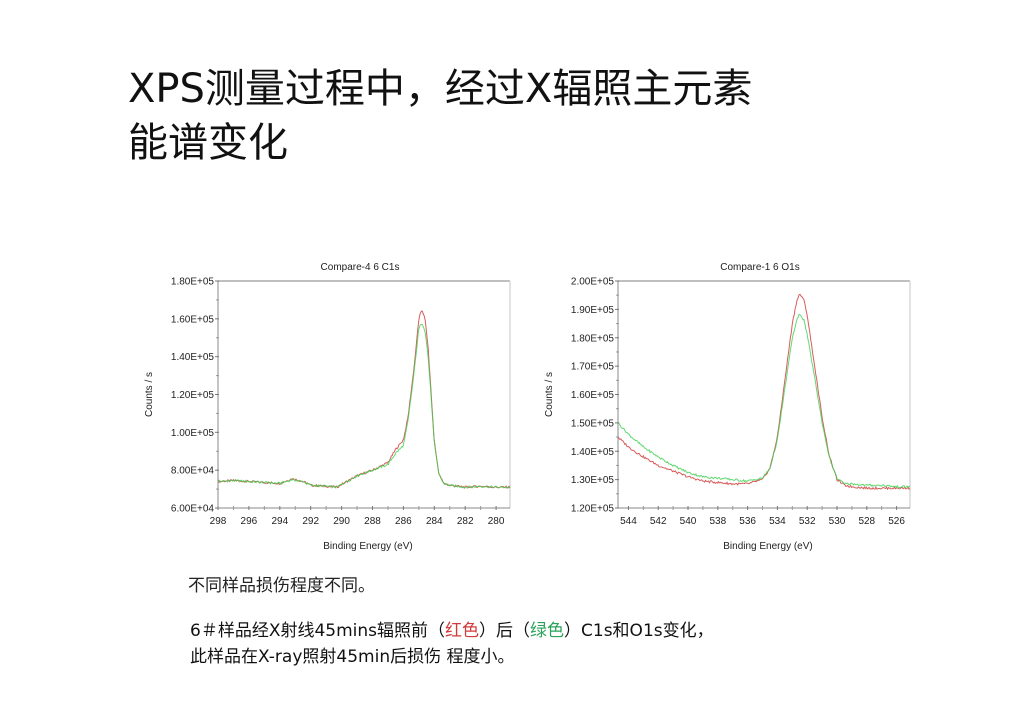 This screenshot has height=723, width=1024. Describe the element at coordinates (717, 521) in the screenshot. I see `x-tick-label: 538` at that location.